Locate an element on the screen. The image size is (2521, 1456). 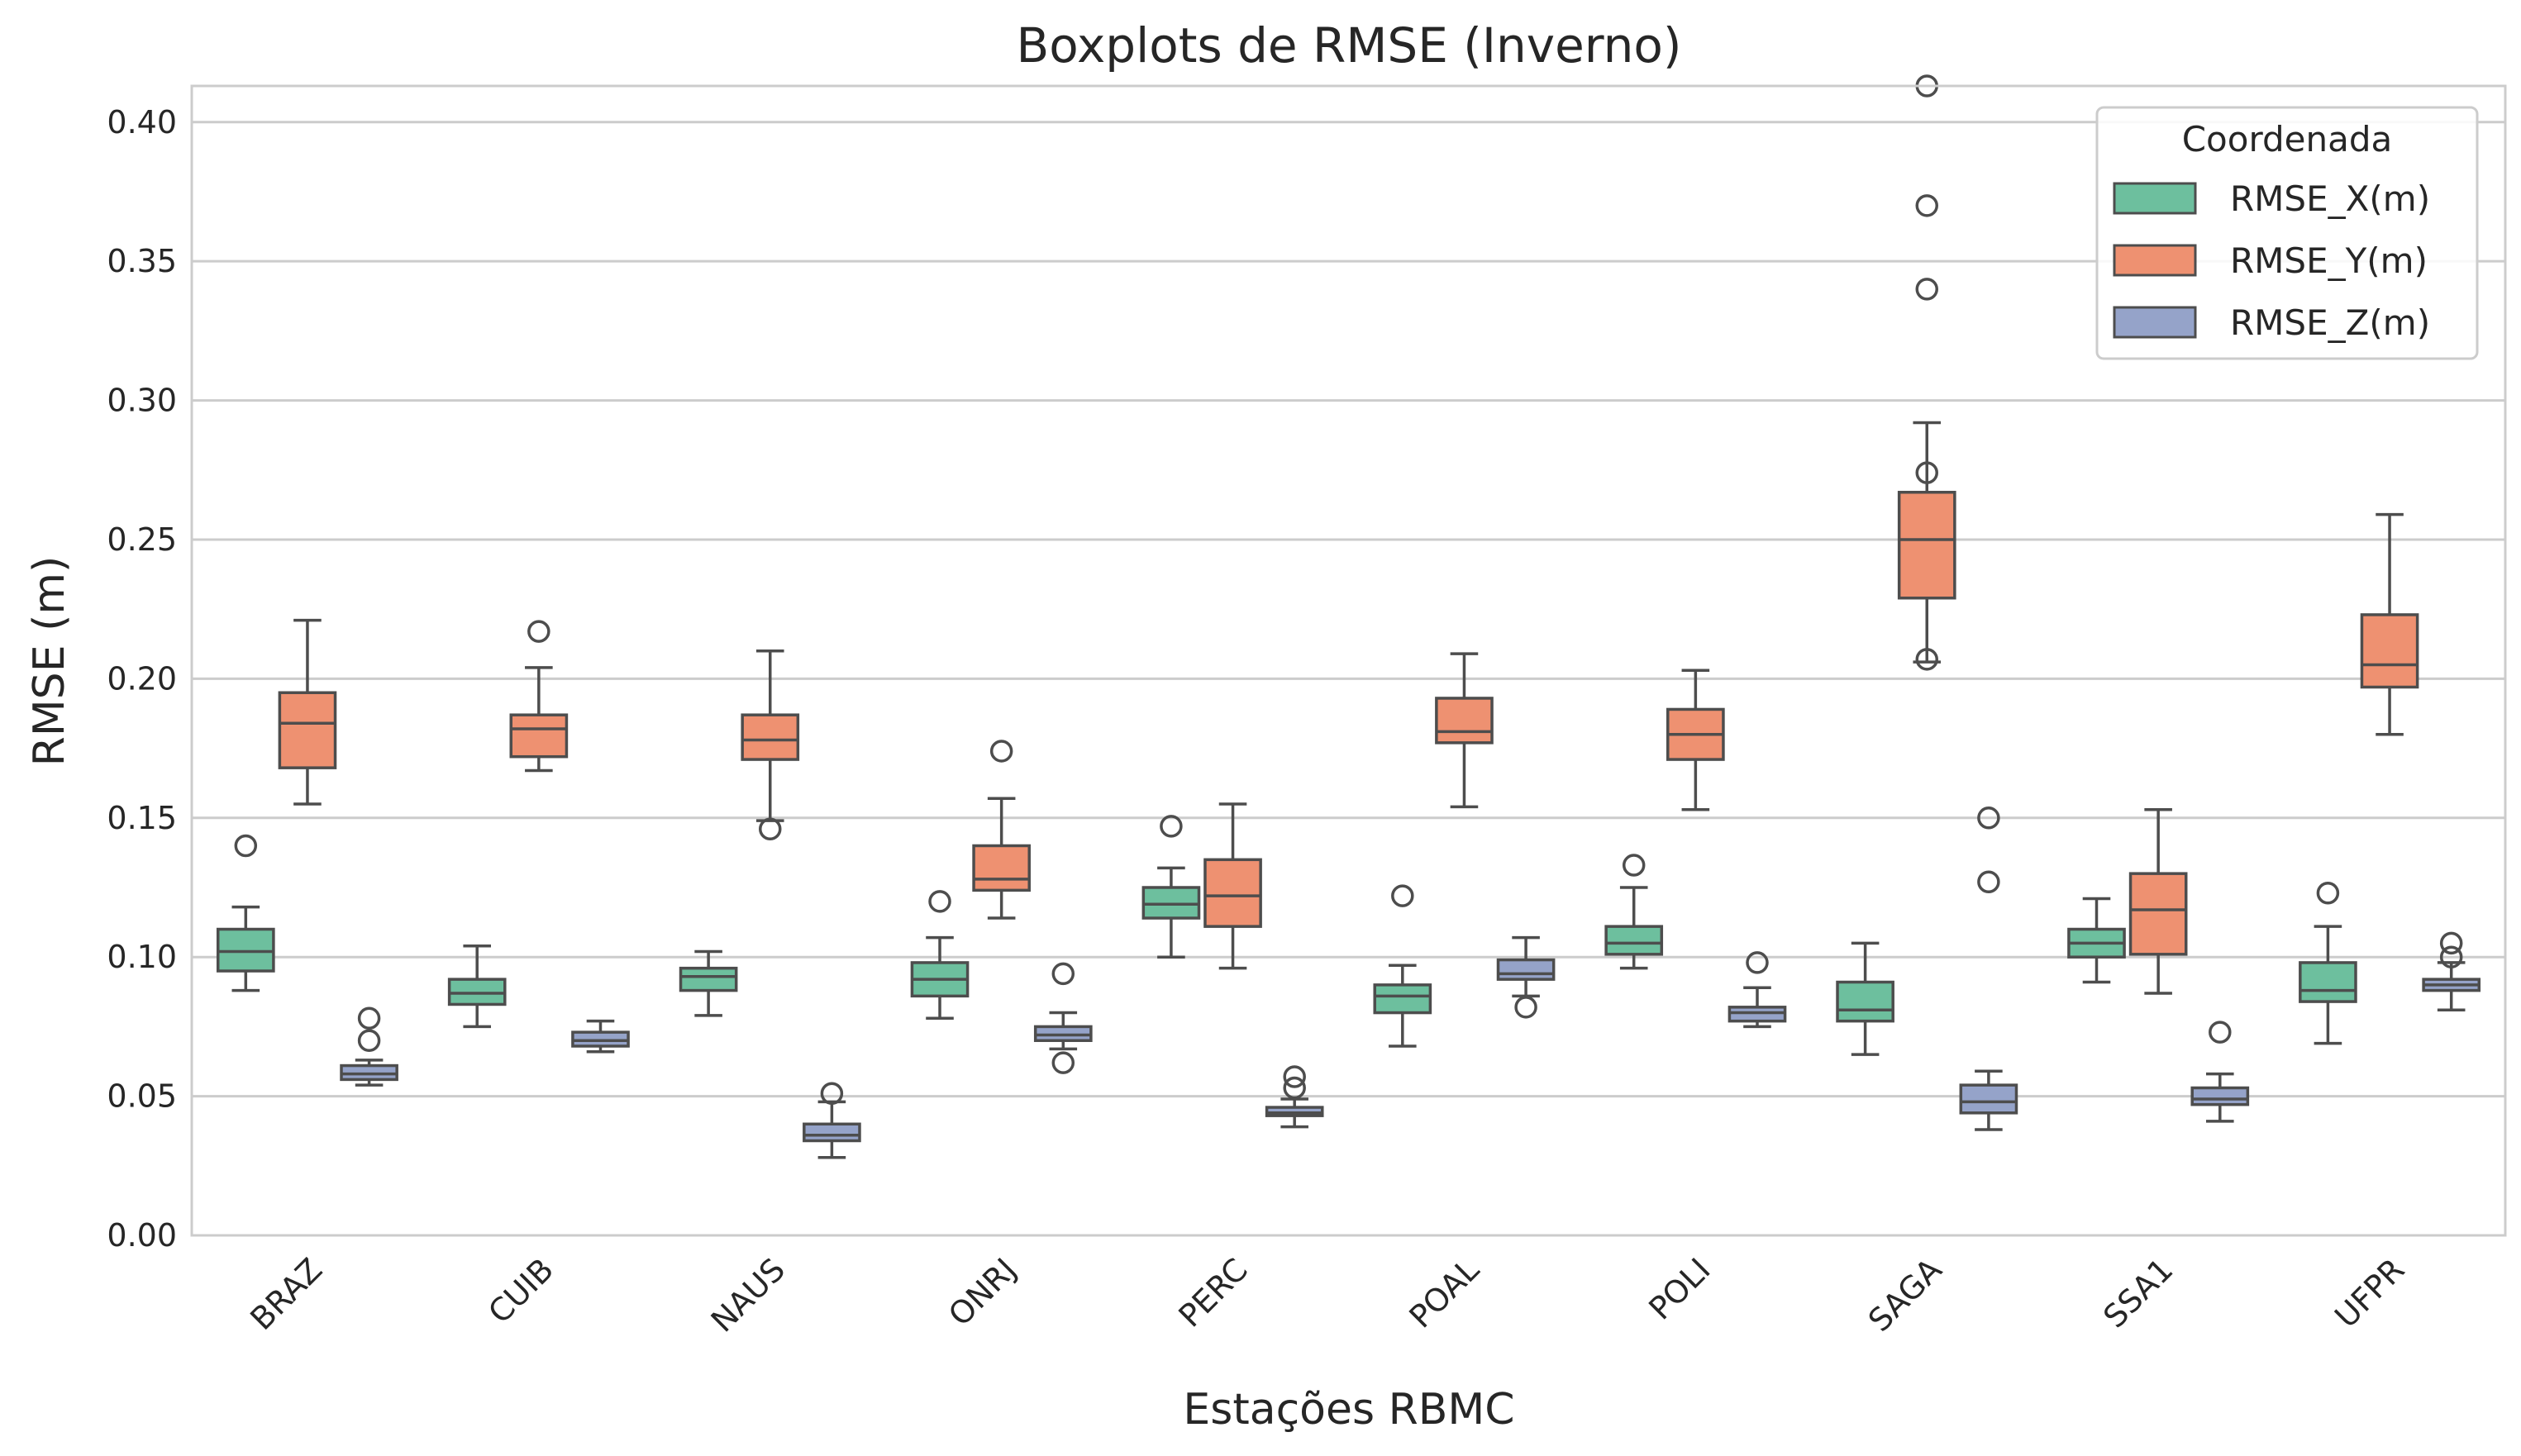
box-poal-rmse-x-m- is located at coordinates (1403, 966).